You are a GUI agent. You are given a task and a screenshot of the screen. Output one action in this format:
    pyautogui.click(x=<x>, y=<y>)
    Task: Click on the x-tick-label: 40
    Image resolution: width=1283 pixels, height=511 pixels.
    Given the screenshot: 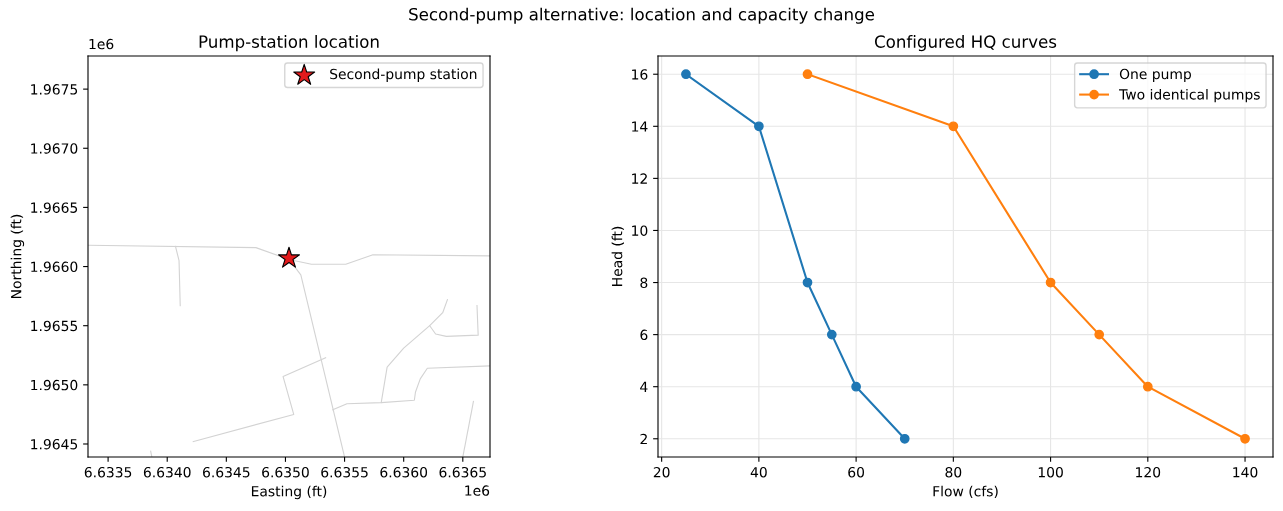 What is the action you would take?
    pyautogui.click(x=758, y=472)
    